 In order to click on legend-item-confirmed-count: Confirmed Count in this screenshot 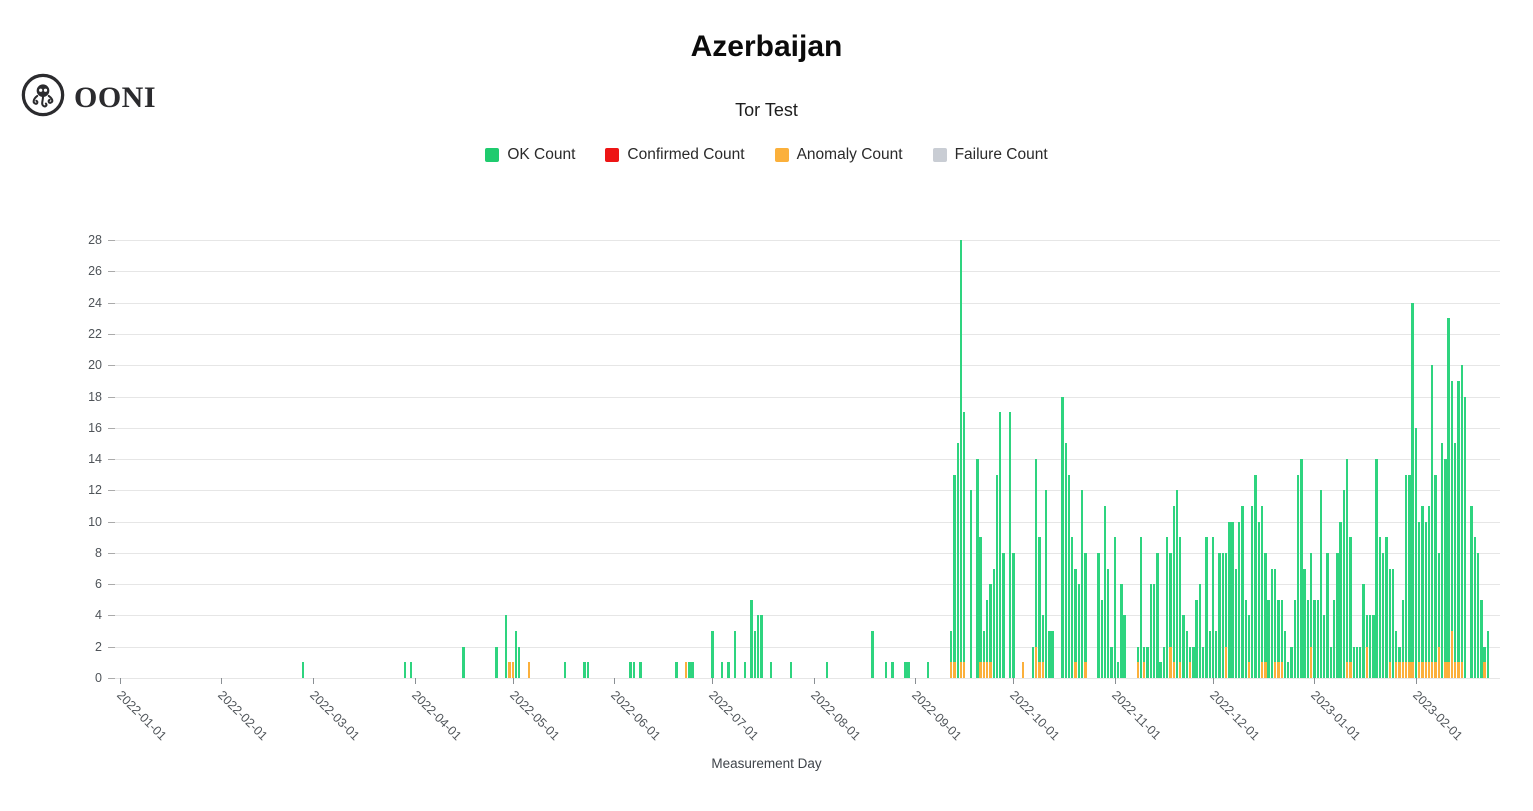, I will do `click(675, 155)`.